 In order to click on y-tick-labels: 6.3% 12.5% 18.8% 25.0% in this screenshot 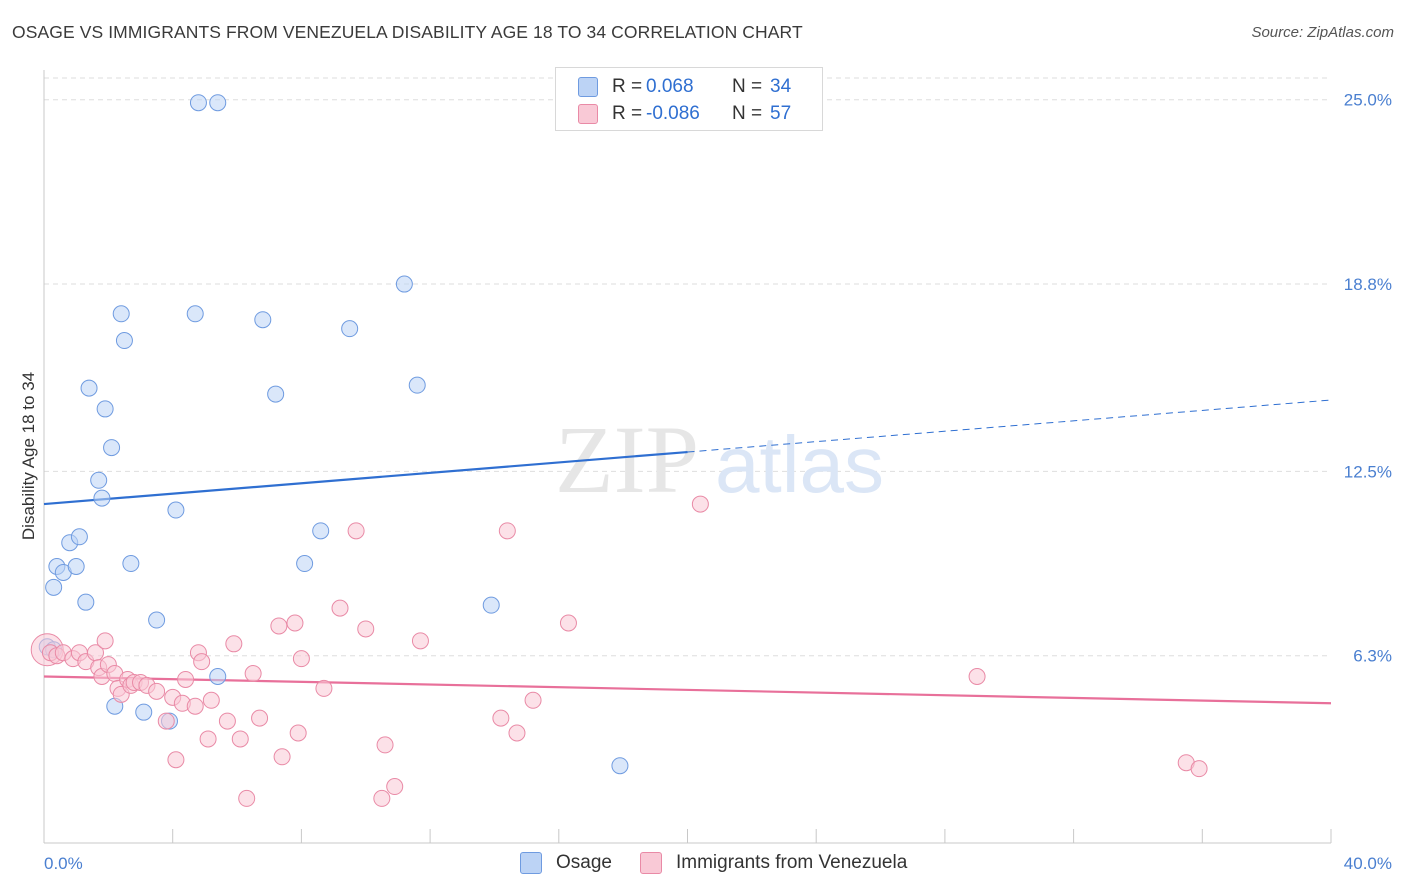, I will do `click(1368, 378)`.